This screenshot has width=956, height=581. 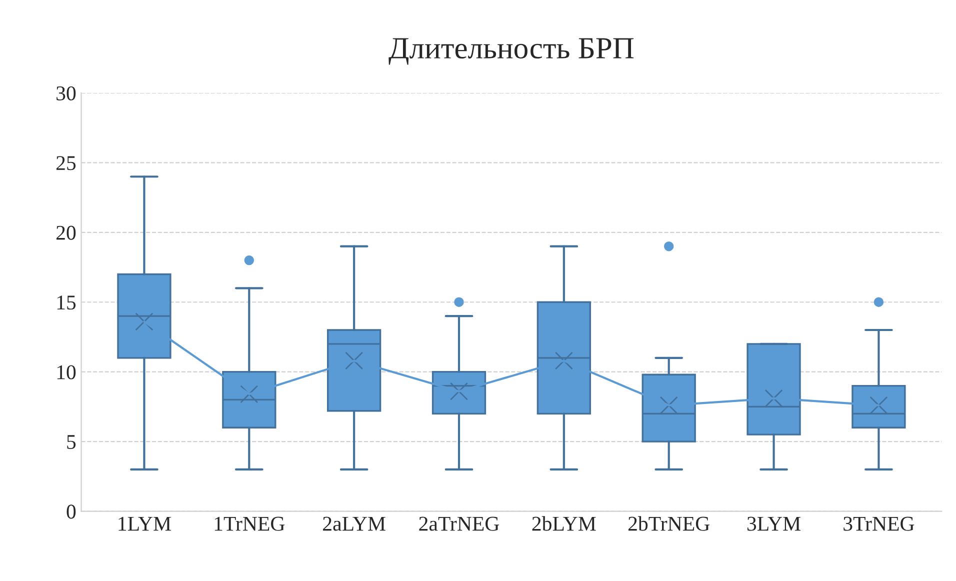 I want to click on x-tick-label: 2aLYM, so click(x=354, y=523).